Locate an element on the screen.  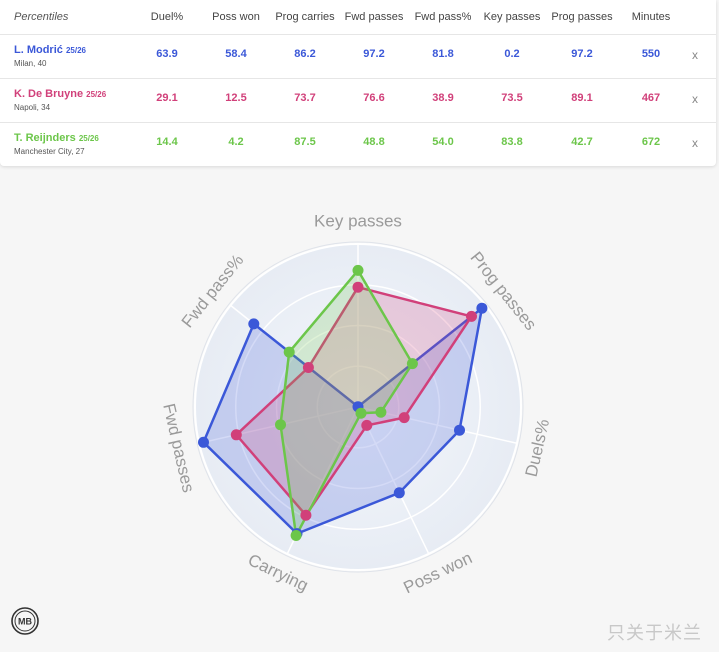
header-percentiles: Percentiles is located at coordinates (41, 17).